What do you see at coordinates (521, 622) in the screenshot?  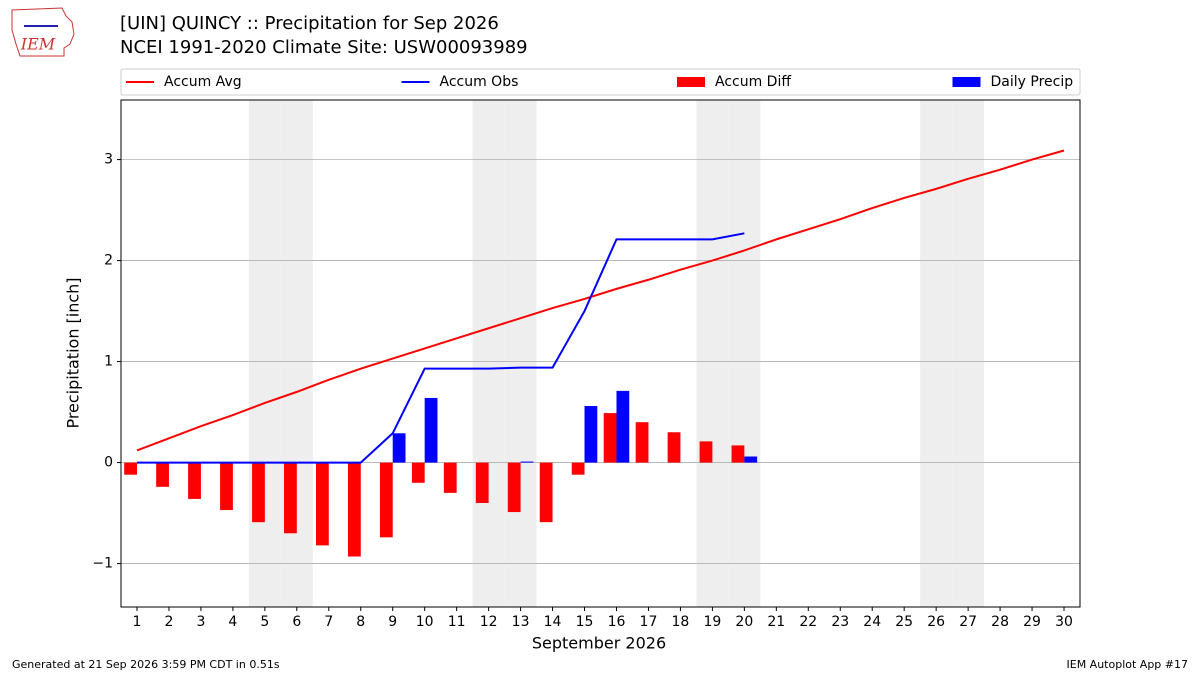 I see `x-tick-label: 13` at bounding box center [521, 622].